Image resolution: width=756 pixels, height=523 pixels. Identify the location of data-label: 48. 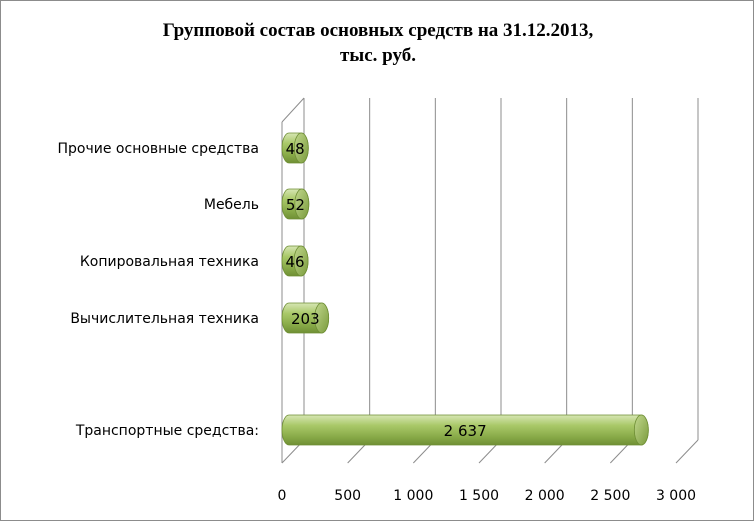
(295, 149).